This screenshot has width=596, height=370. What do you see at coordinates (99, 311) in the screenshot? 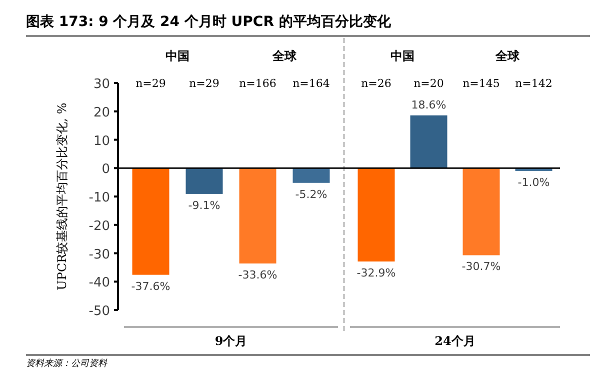
I see `y-tick-label: -50` at bounding box center [99, 311].